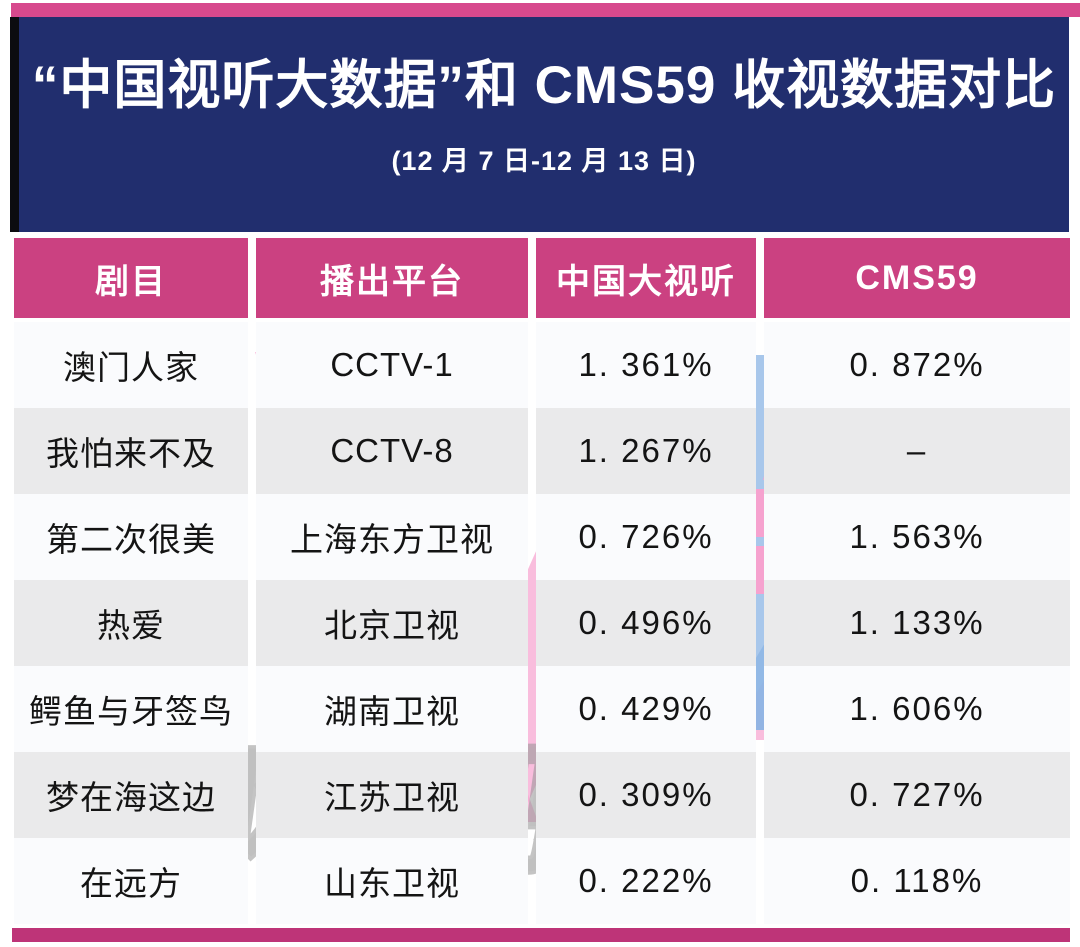 The height and width of the screenshot is (947, 1080). I want to click on cell-csm-big-data: 0. 222%, so click(646, 881).